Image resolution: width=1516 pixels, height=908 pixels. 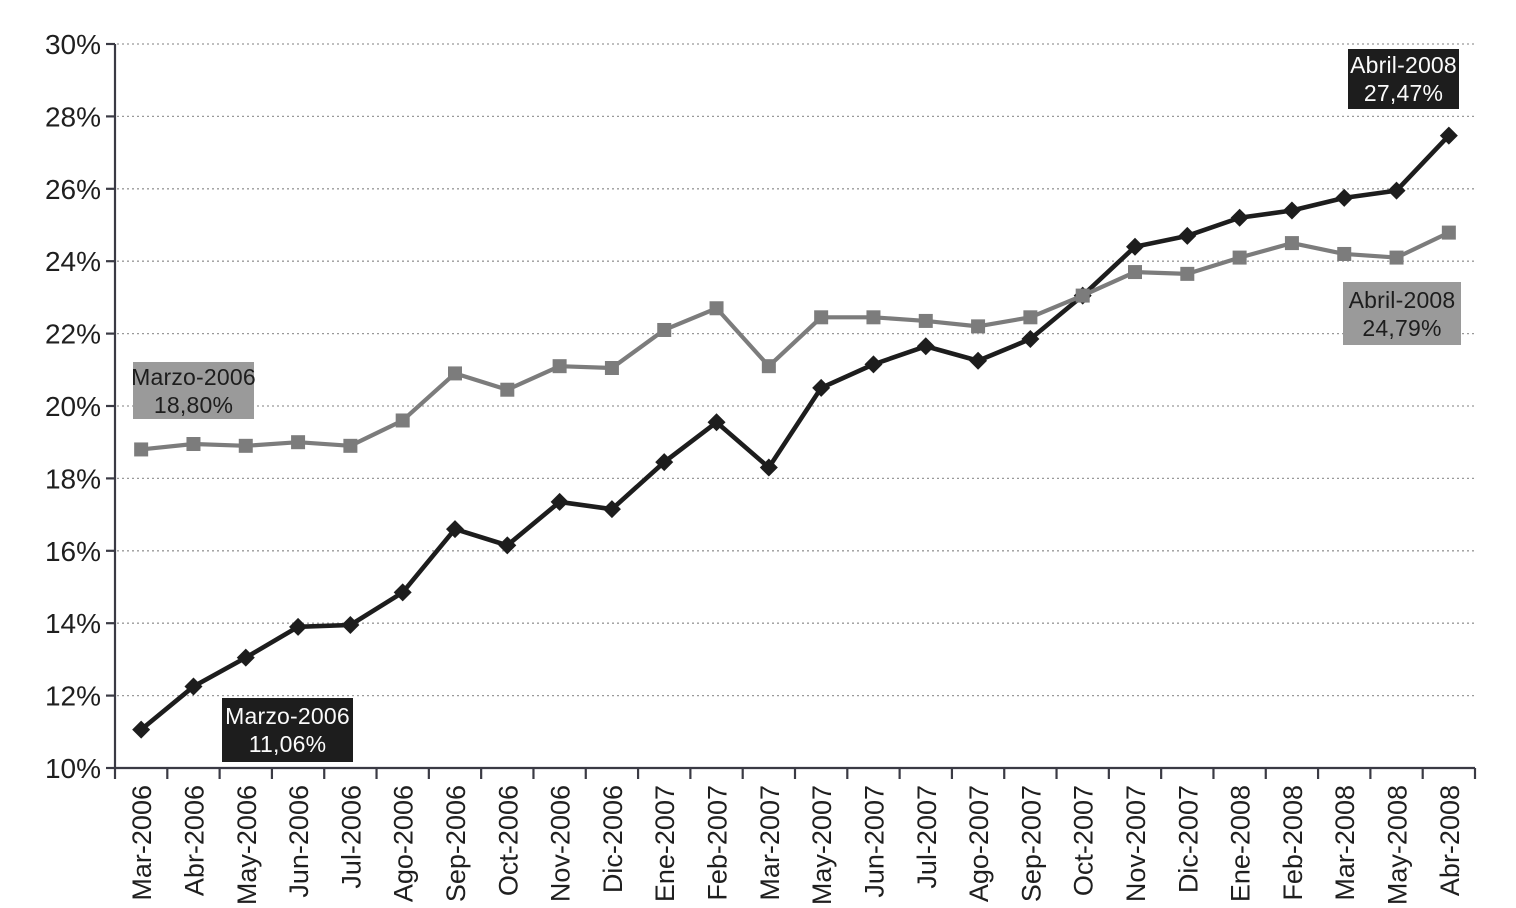 What do you see at coordinates (299, 841) in the screenshot?
I see `x-tick-label: Jun-2006` at bounding box center [299, 841].